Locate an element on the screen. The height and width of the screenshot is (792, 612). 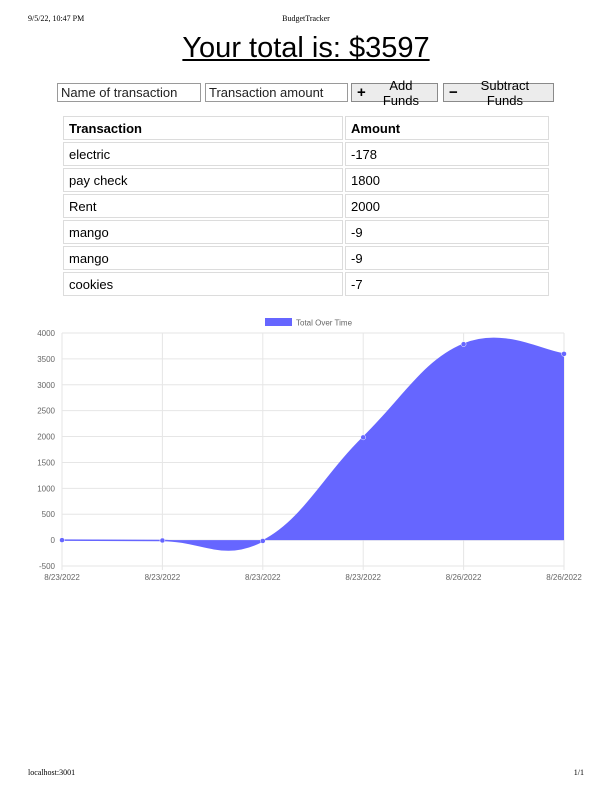
table-row: pay check 1800 is located at coordinates (306, 180).